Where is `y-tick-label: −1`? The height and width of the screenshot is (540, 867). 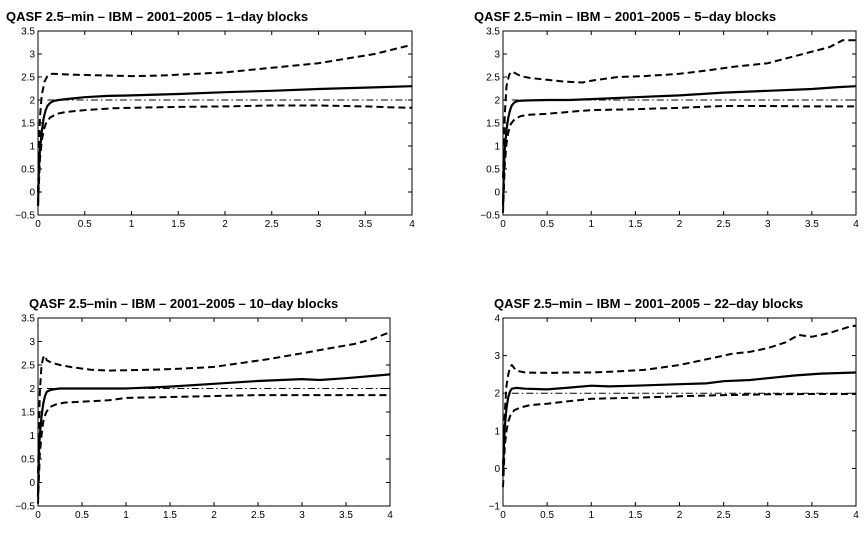 y-tick-label: −1 is located at coordinates (495, 507).